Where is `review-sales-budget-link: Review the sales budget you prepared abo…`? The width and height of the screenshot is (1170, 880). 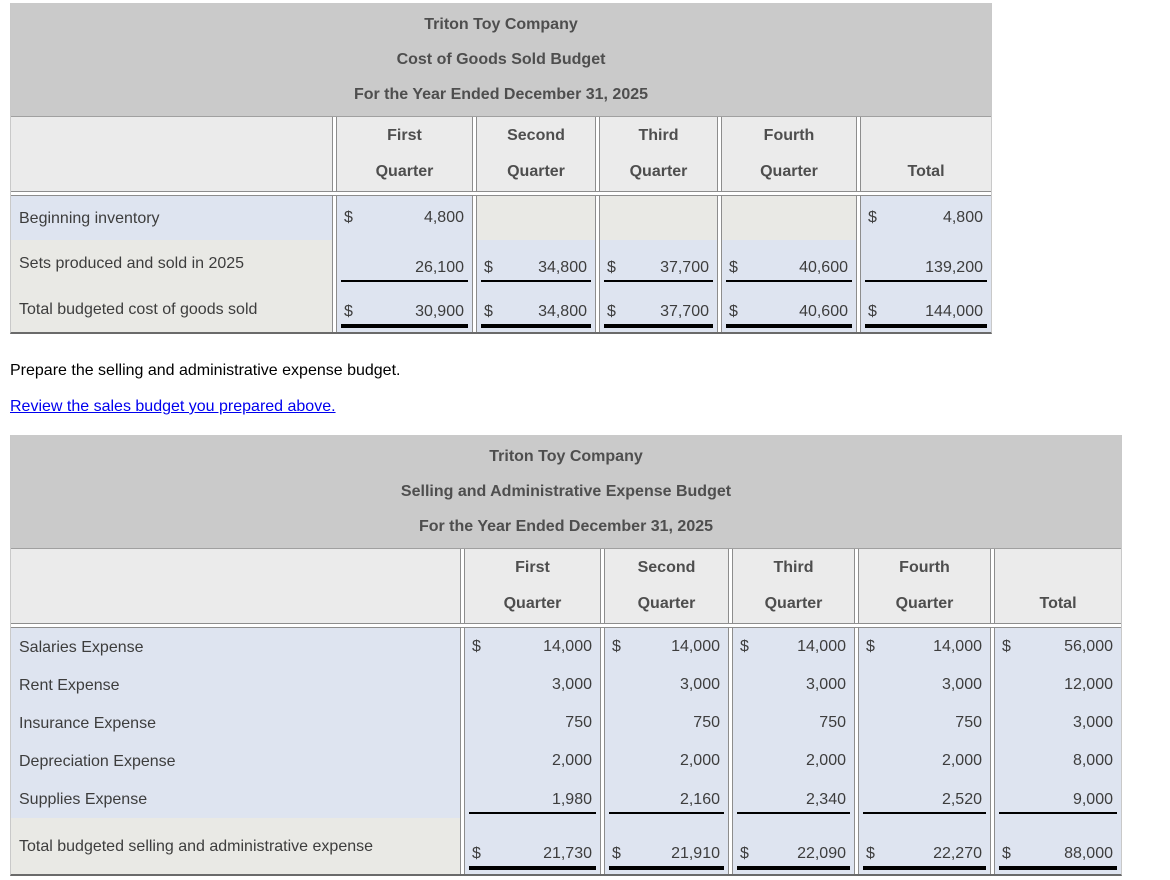 review-sales-budget-link: Review the sales budget you prepared abo… is located at coordinates (173, 406).